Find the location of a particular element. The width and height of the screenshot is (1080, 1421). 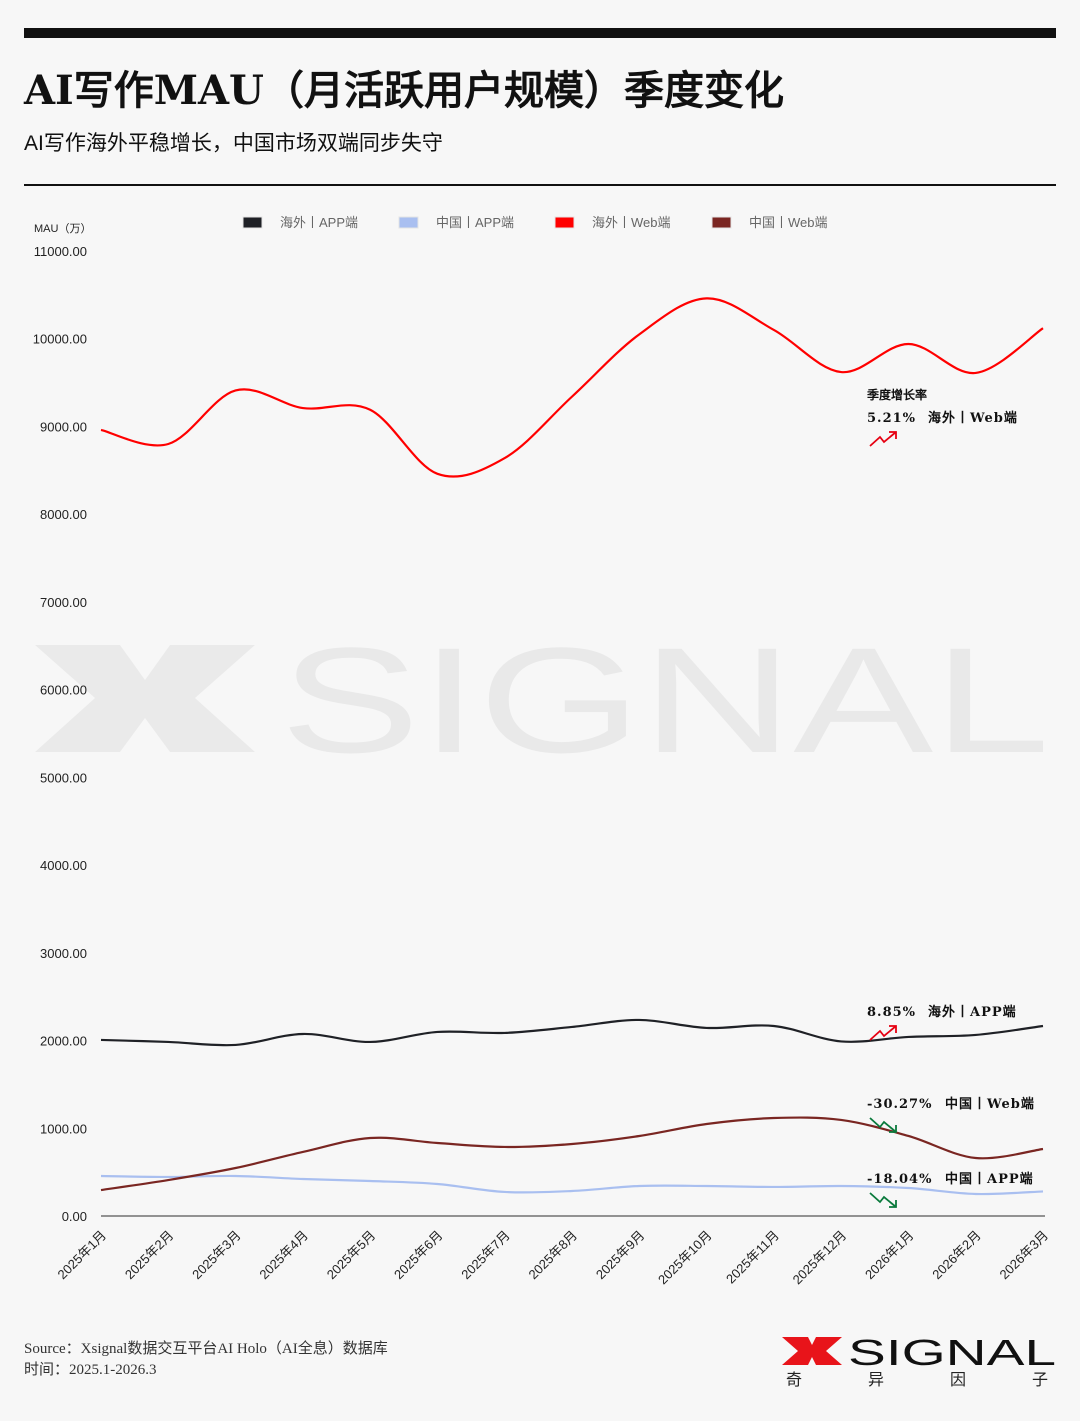

watermark: SIGNAL is located at coordinates (542, 700).